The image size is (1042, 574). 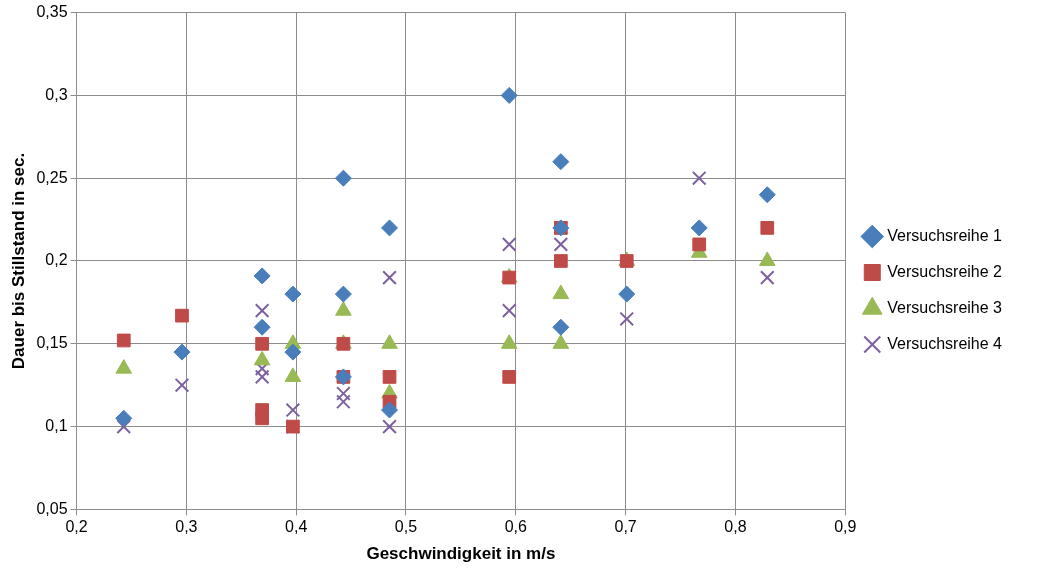 What do you see at coordinates (945, 307) in the screenshot?
I see `legend-label: Versuchsreihe 3` at bounding box center [945, 307].